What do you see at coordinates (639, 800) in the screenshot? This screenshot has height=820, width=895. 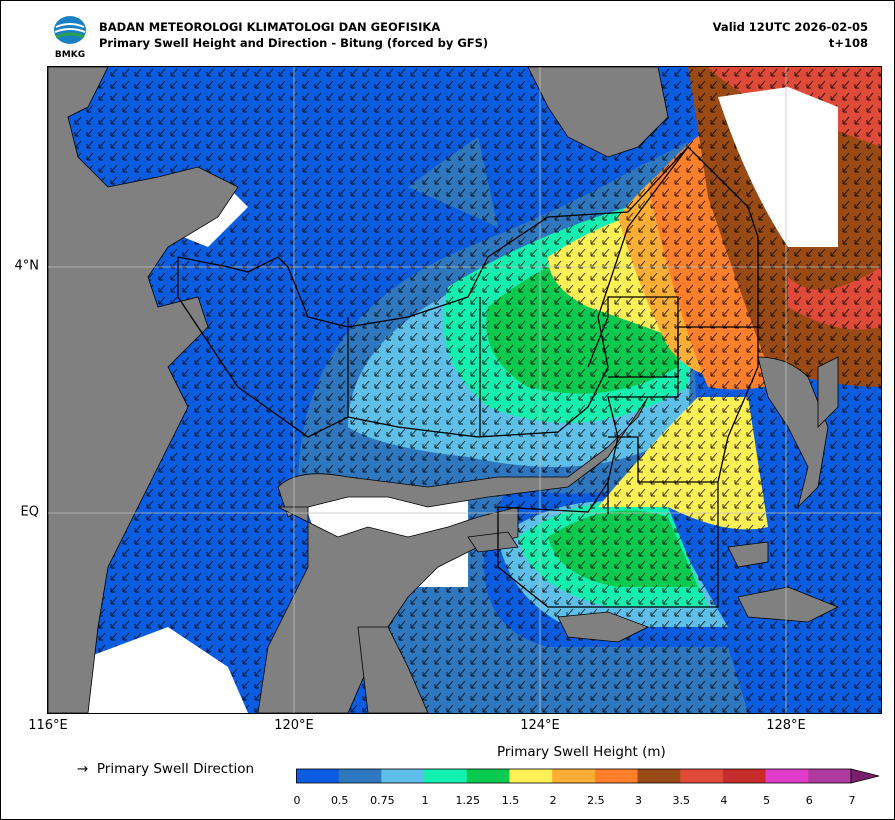 I see `colorbar-tick-label: 3` at bounding box center [639, 800].